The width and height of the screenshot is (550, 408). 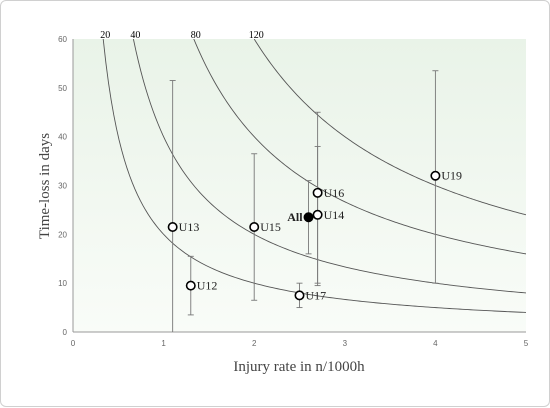 I want to click on x-tick-label: 1, so click(x=163, y=343).